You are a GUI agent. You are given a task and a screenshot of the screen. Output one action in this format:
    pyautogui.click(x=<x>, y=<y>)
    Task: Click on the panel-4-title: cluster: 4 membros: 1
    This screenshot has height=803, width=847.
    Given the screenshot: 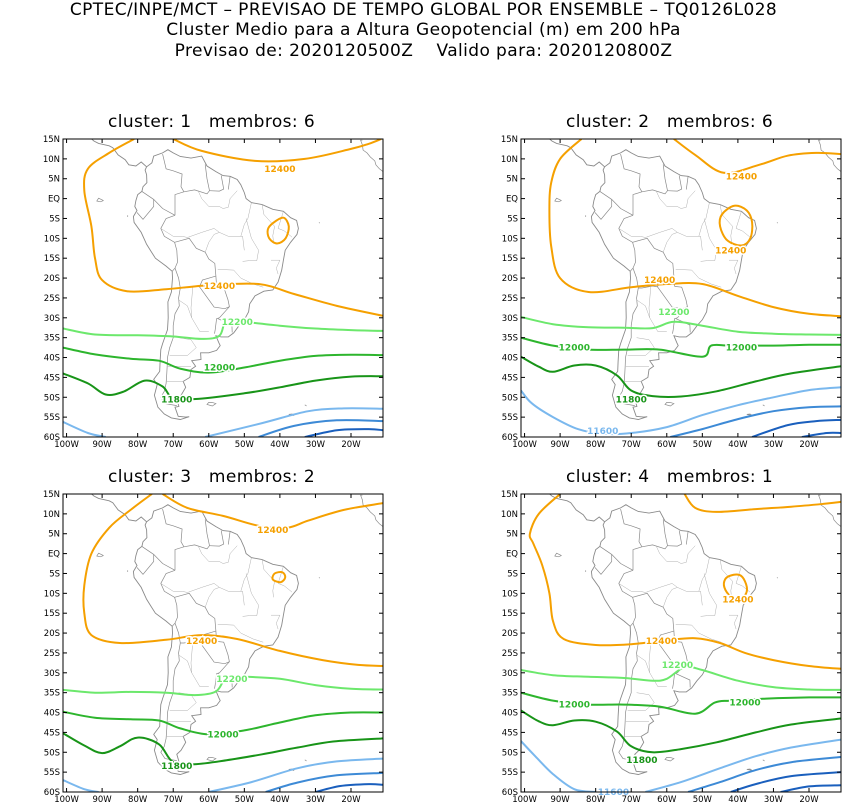 What is the action you would take?
    pyautogui.click(x=670, y=477)
    